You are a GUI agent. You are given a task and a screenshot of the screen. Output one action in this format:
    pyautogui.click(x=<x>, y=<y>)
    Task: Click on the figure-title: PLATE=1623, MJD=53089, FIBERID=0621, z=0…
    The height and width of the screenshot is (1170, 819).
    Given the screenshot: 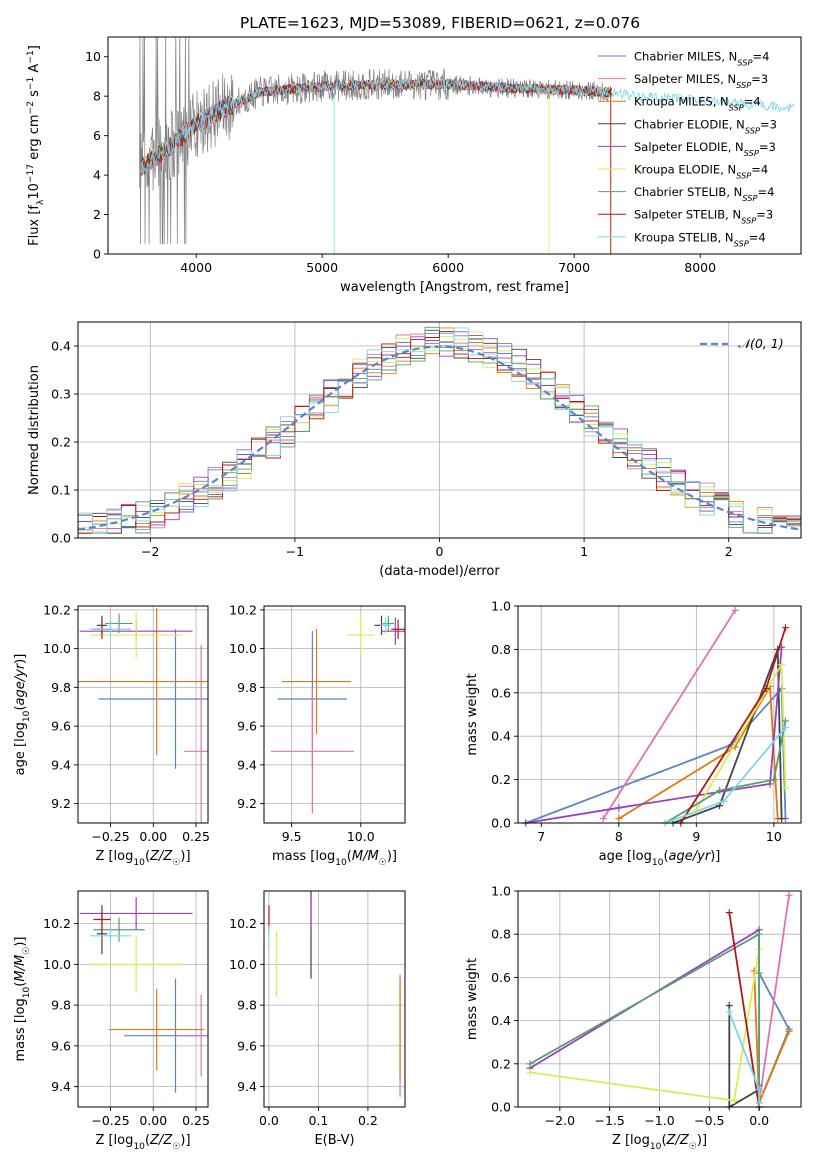 What is the action you would take?
    pyautogui.click(x=440, y=23)
    